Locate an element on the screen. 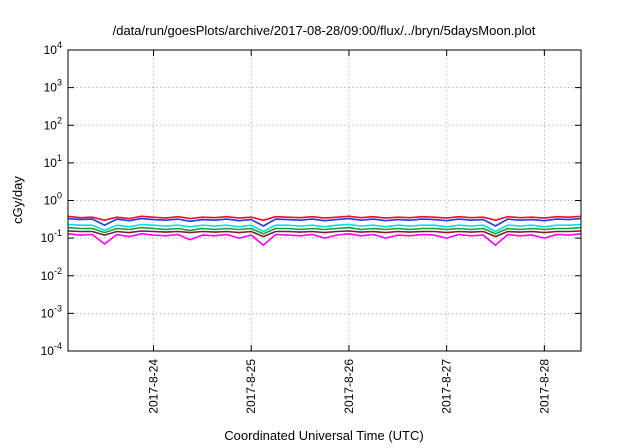  y-tick-label: 10⁴ is located at coordinates (53, 48).